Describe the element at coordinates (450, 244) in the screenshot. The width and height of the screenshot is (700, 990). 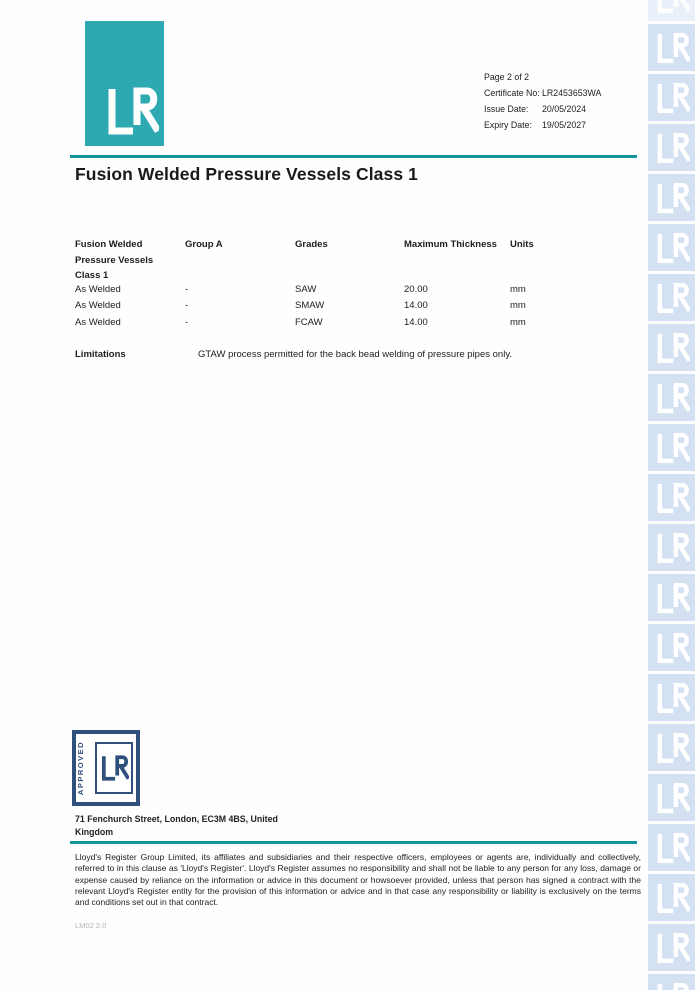
I see `column-header: Maximum Thickness` at that location.